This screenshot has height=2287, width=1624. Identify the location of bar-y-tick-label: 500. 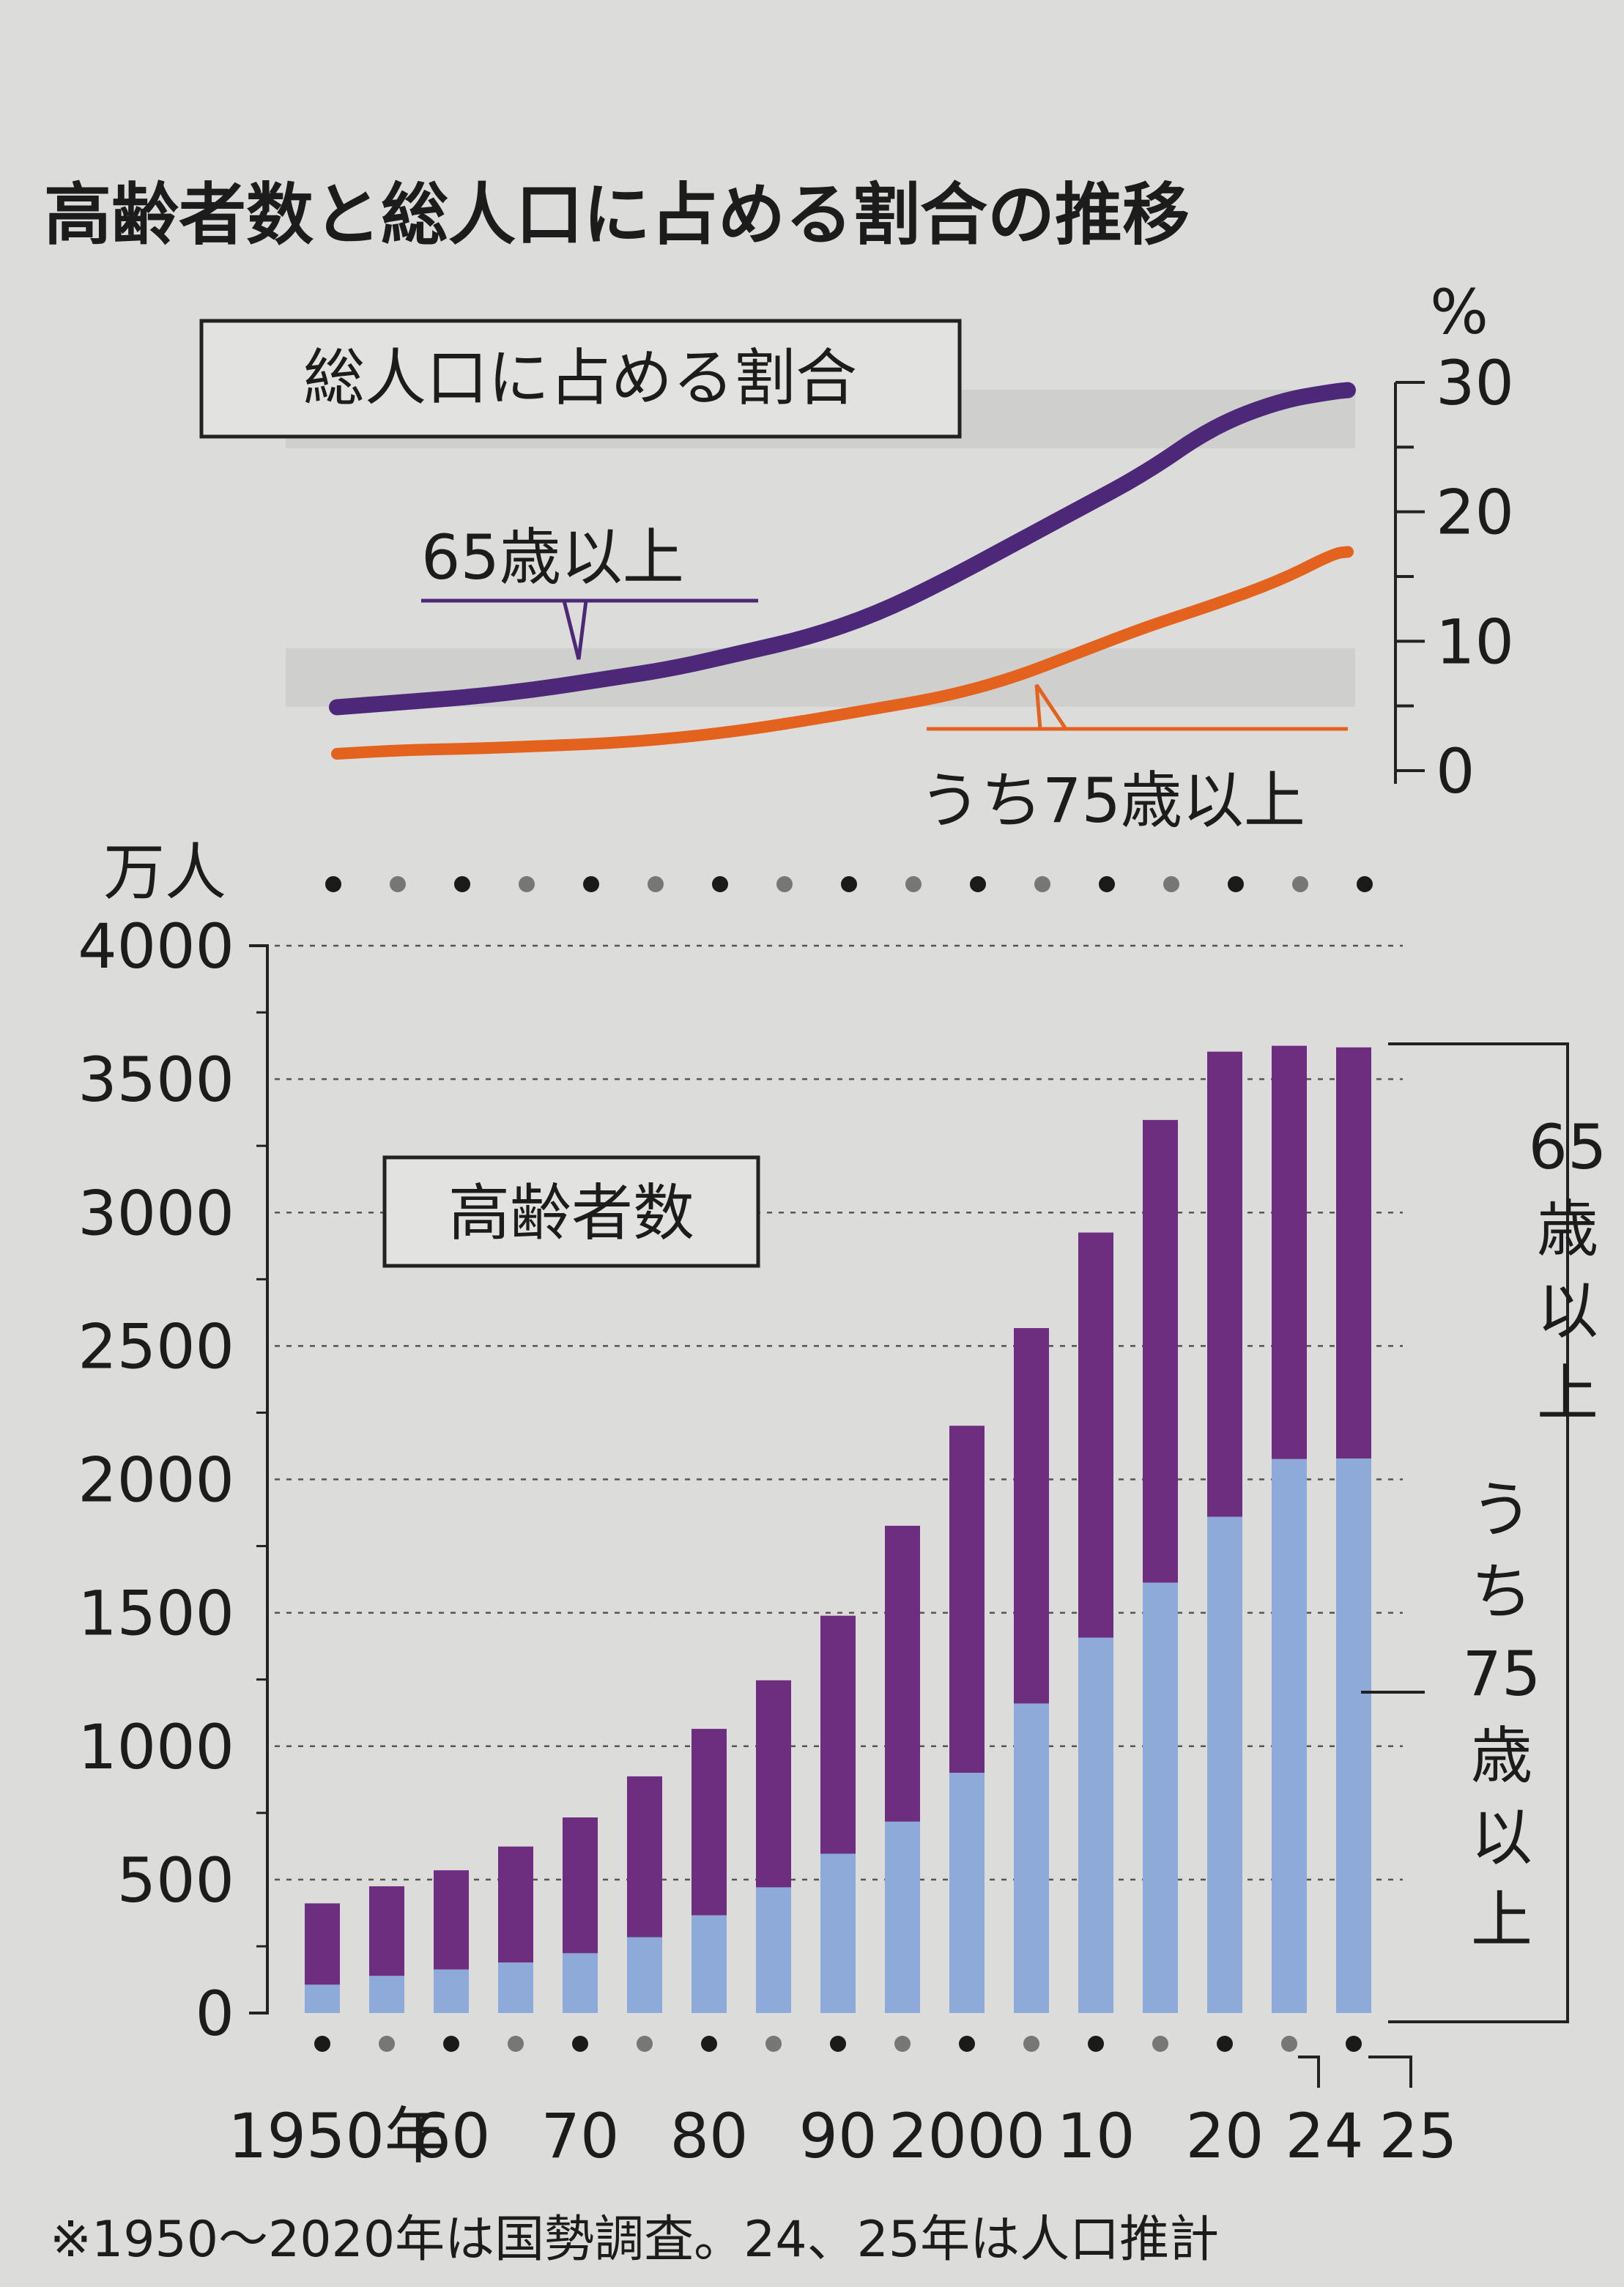
(176, 1880).